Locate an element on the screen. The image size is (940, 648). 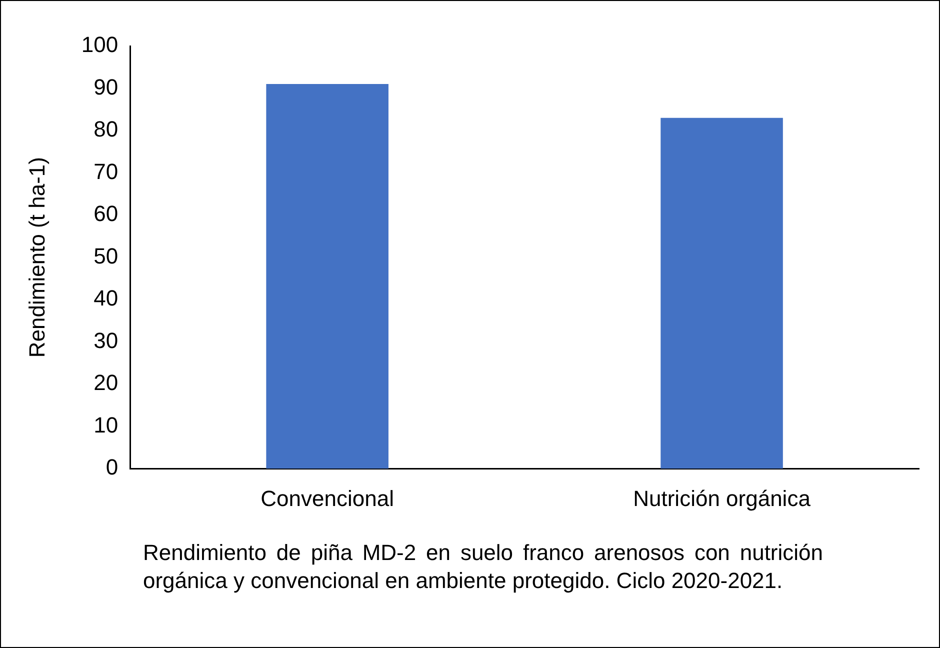
text: Rendimiento de piña MD-2 en suelo franco arenosos con nutrición orgánica y convencional en ambiente protegido. Ciclo 2020-2021. is located at coordinates (483, 567).